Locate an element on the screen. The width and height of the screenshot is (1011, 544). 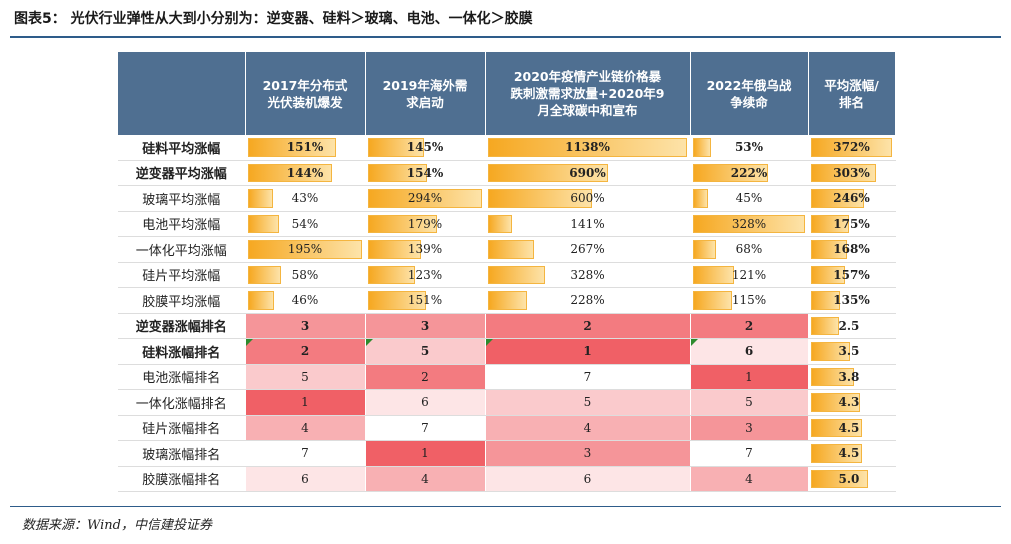
cell-text: 372% is located at coordinates (851, 147).